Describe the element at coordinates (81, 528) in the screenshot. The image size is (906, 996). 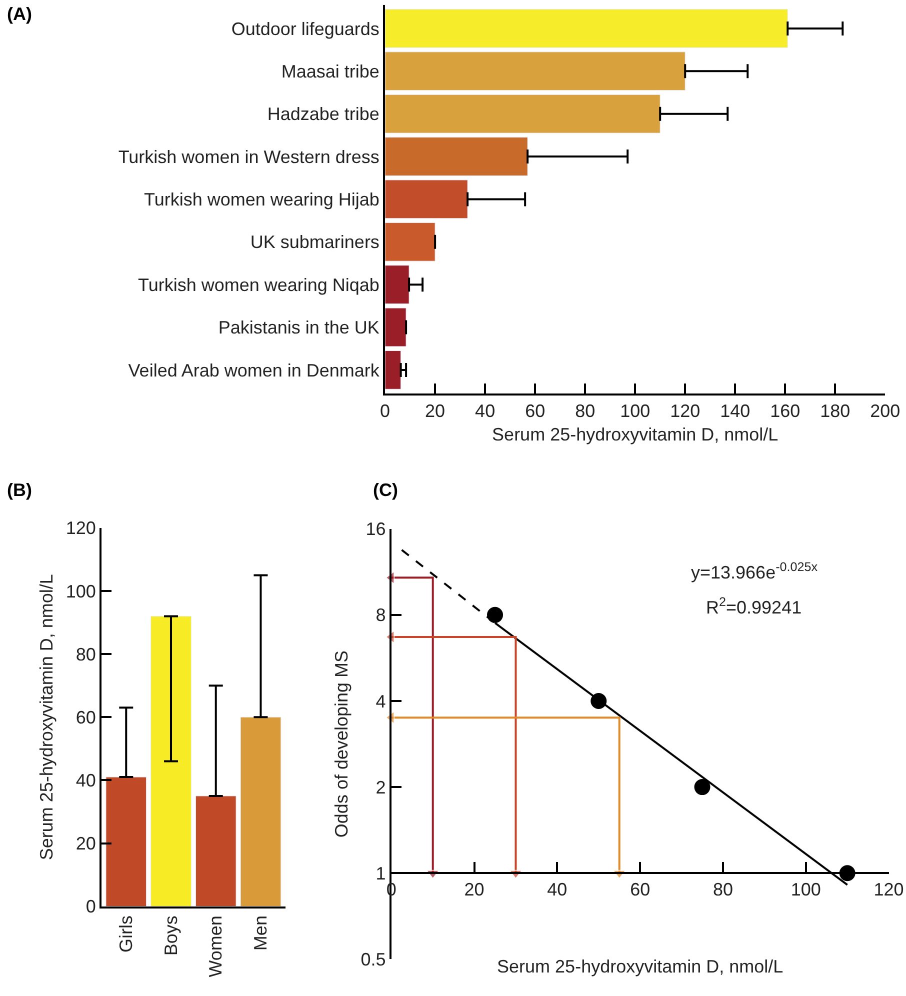
I see `y-tick-label: 120` at that location.